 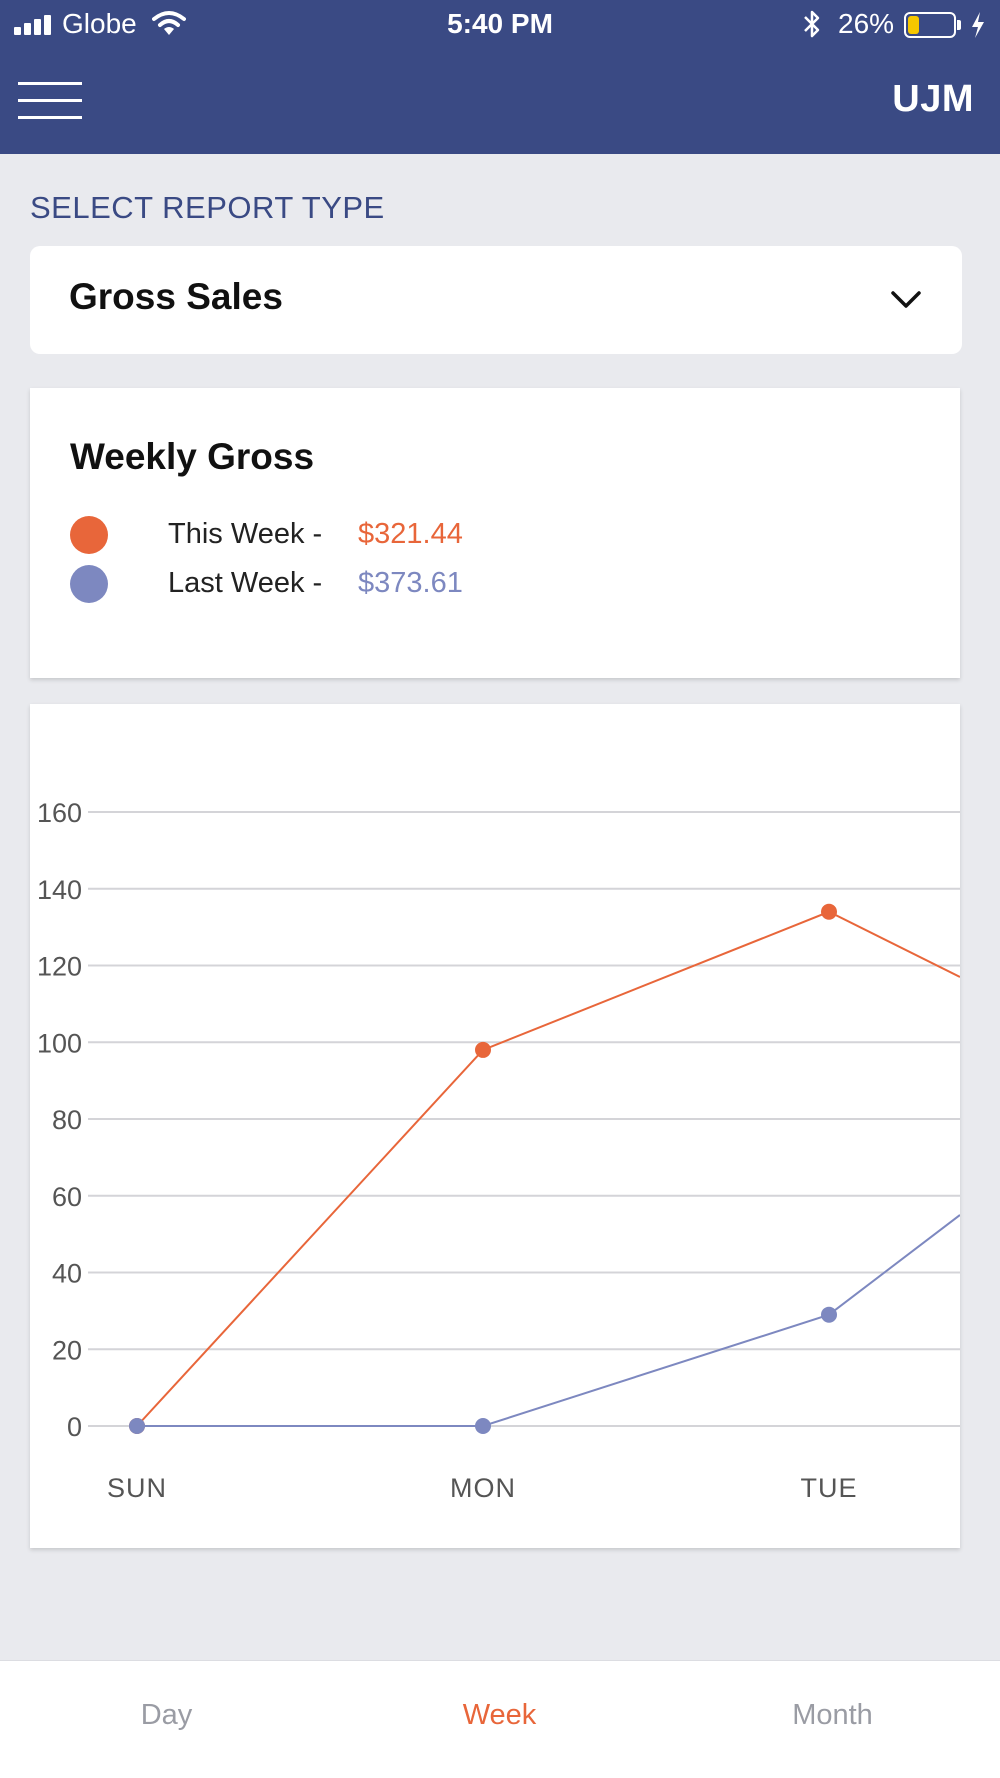 What do you see at coordinates (67, 1274) in the screenshot?
I see `y-tick-label: 40` at bounding box center [67, 1274].